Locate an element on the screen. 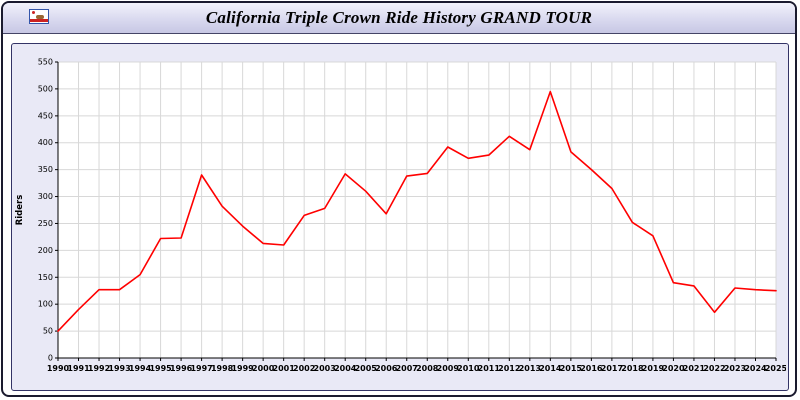  svg-text: 2010 is located at coordinates (468, 368).